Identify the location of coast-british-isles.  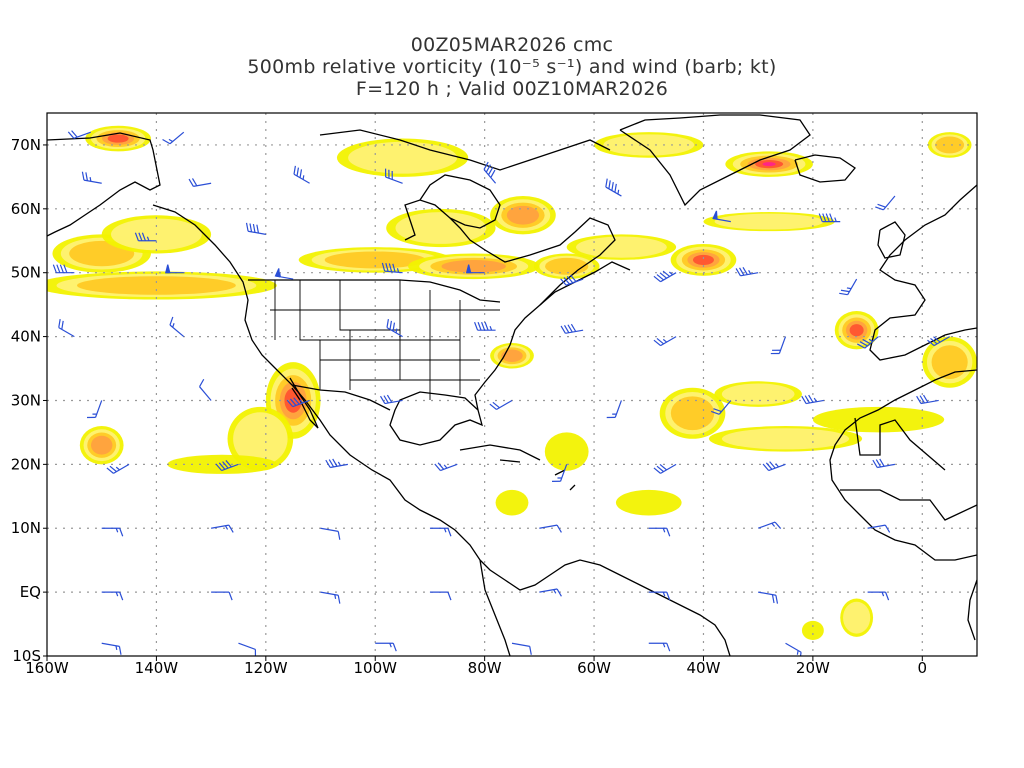
(891, 240).